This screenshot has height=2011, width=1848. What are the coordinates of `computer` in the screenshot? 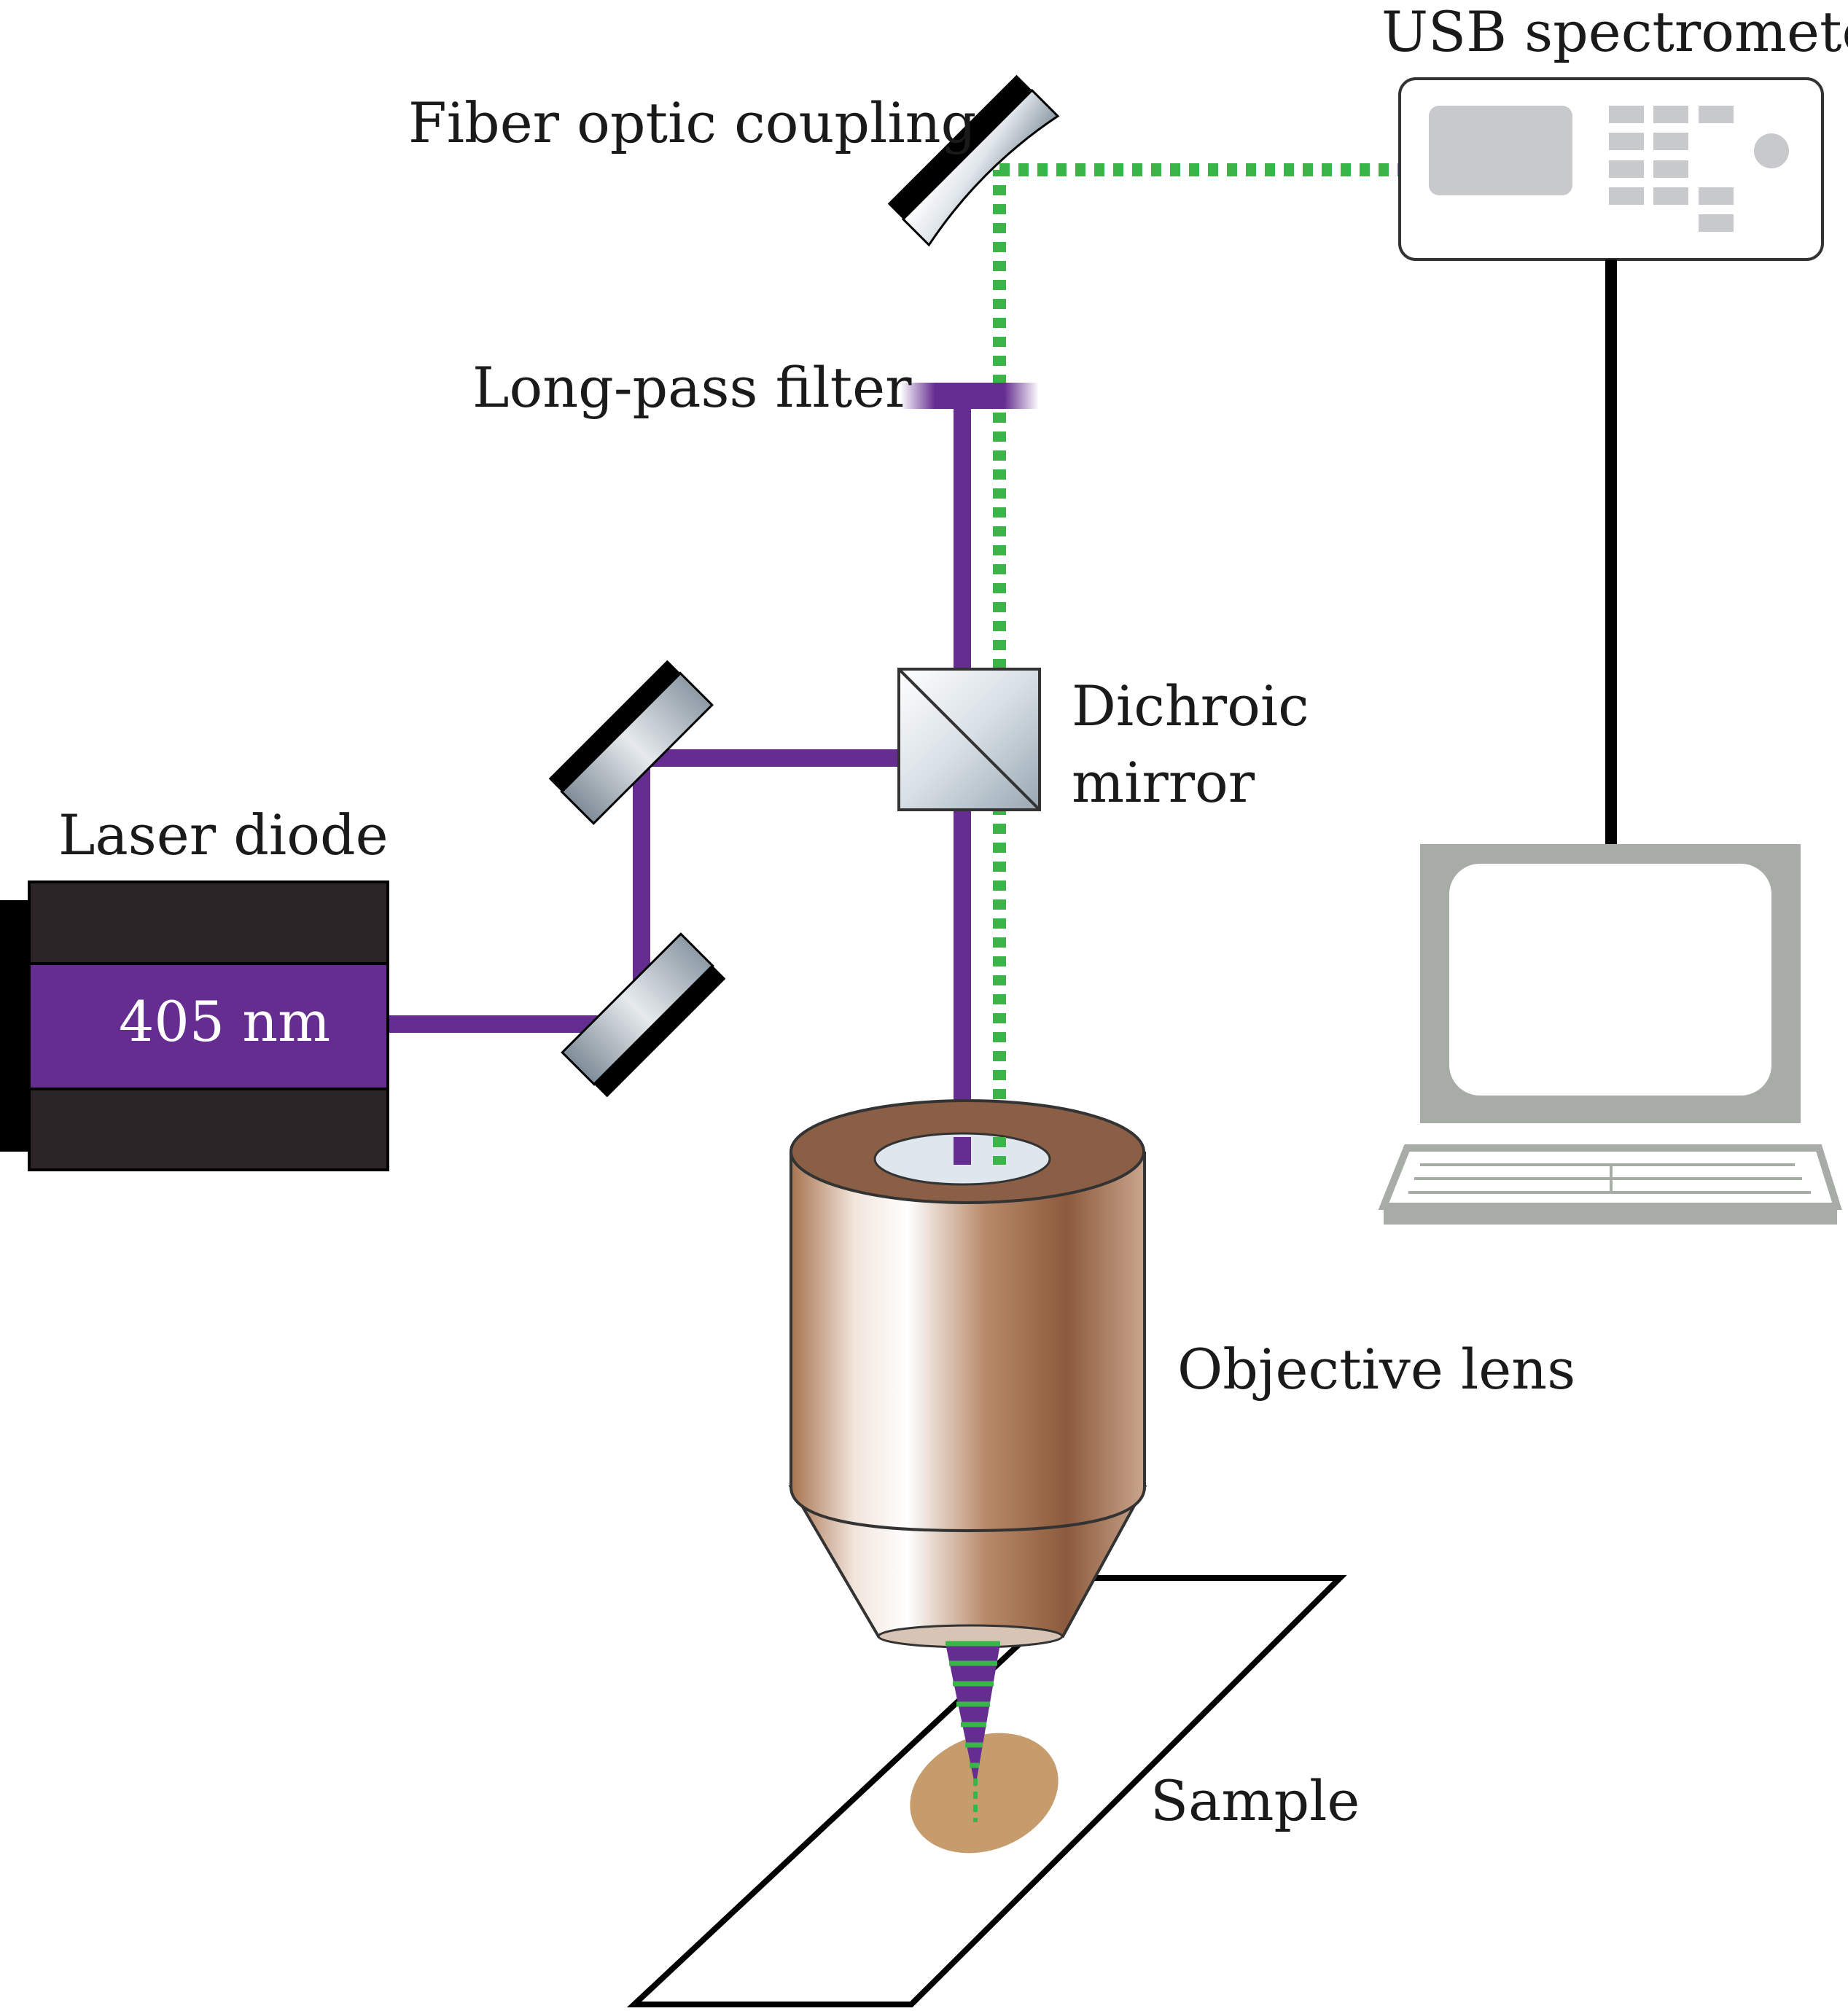 It's located at (1610, 1034).